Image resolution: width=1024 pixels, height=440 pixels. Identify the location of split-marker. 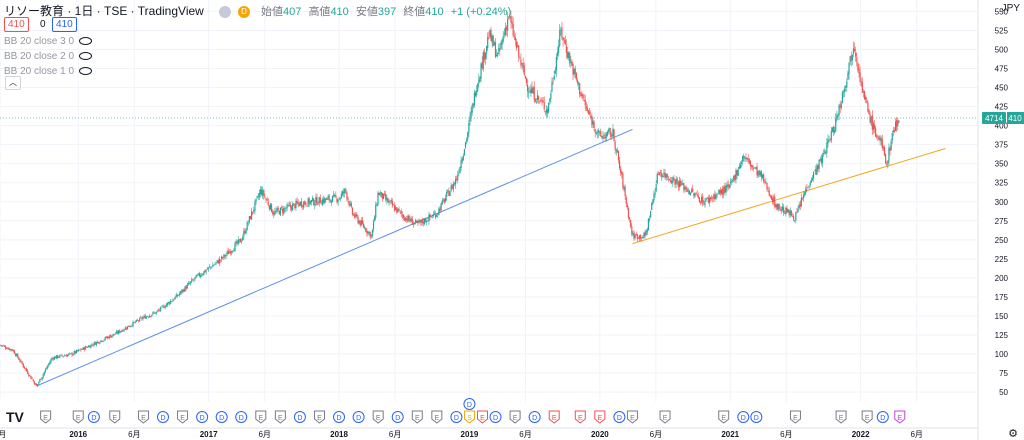
(469, 417).